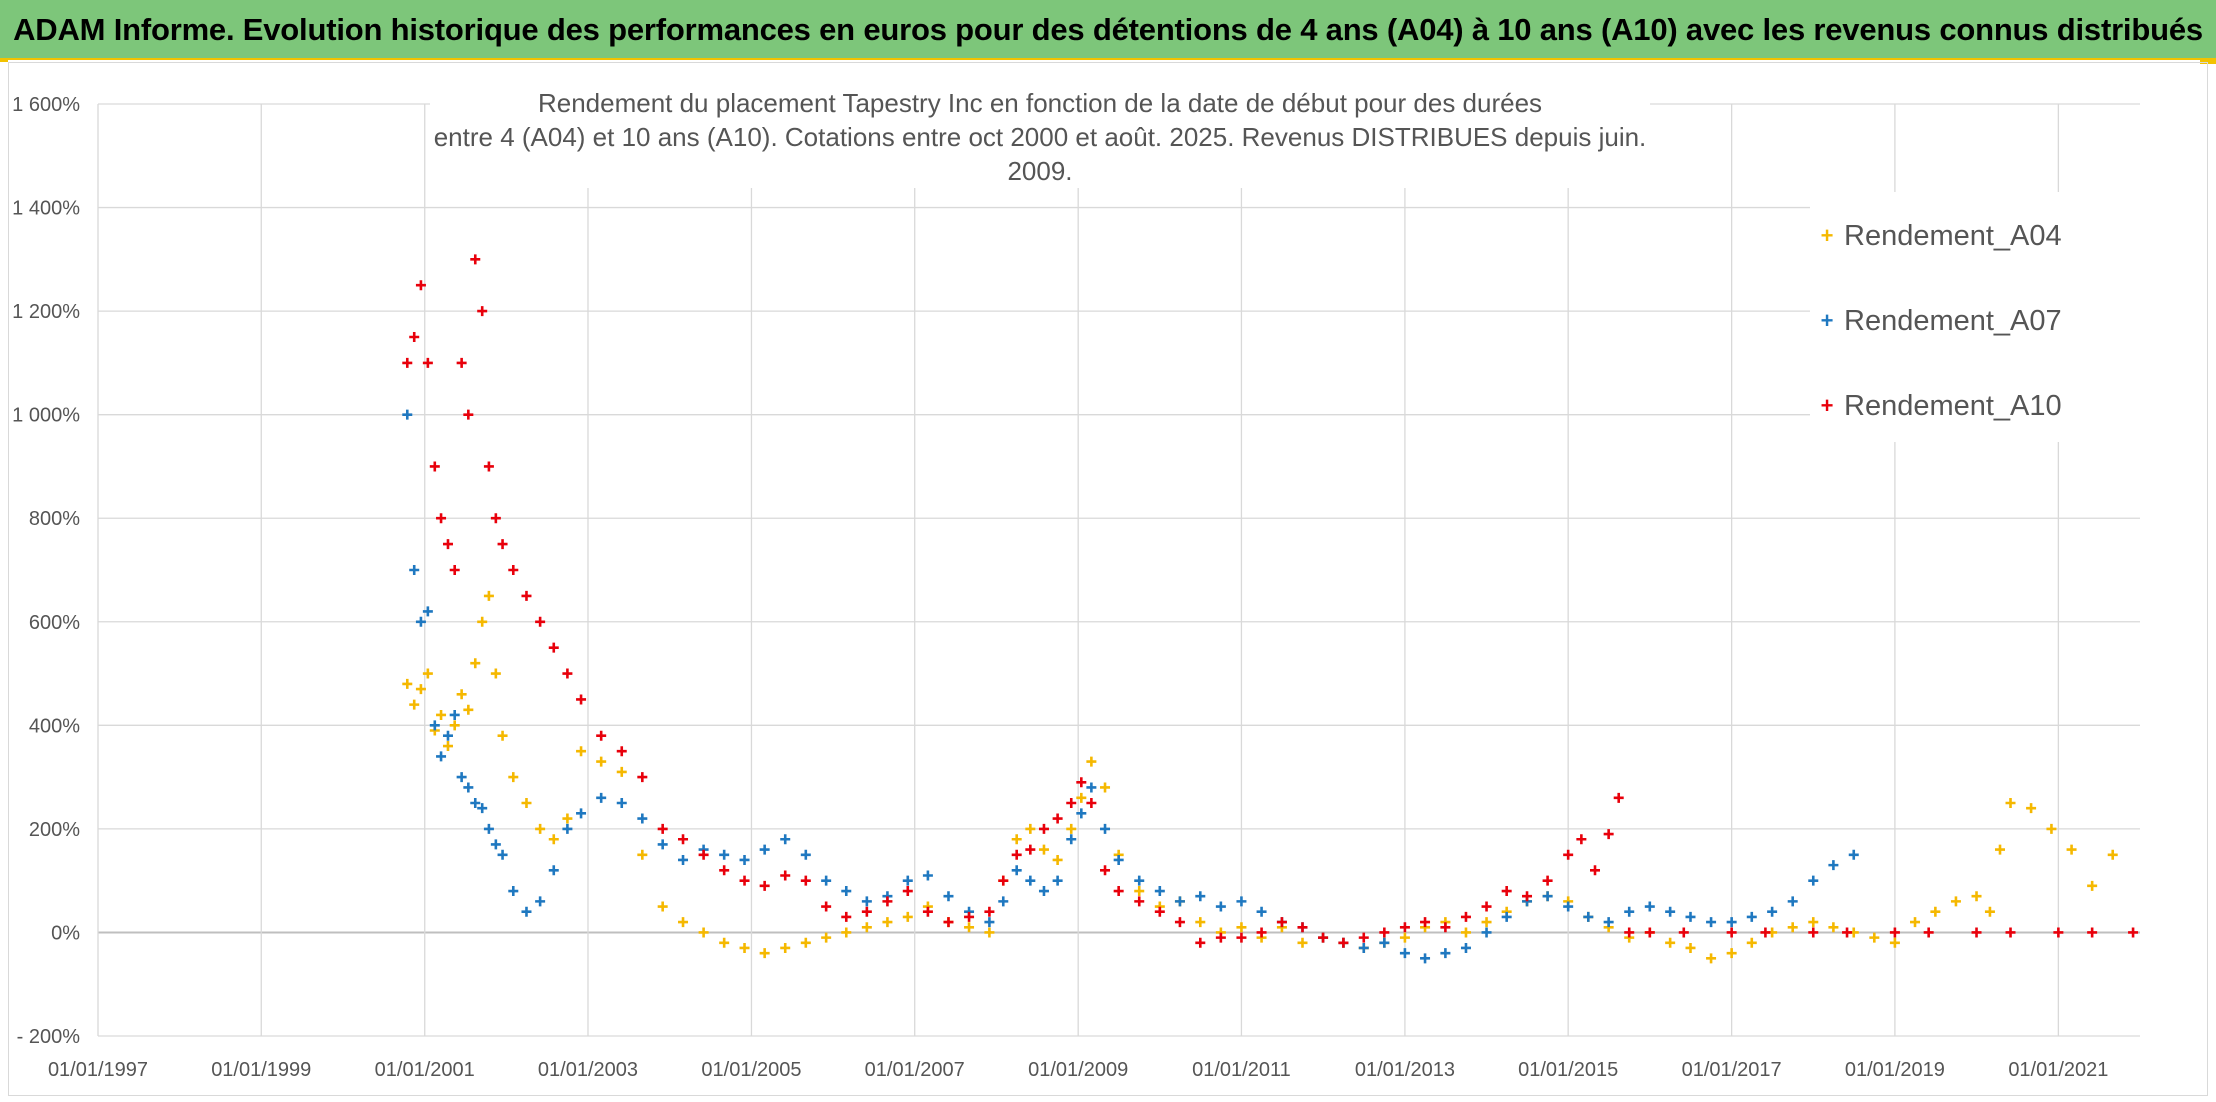 The image size is (2216, 1102). I want to click on x-tick-label: 01/01/2005, so click(751, 1070).